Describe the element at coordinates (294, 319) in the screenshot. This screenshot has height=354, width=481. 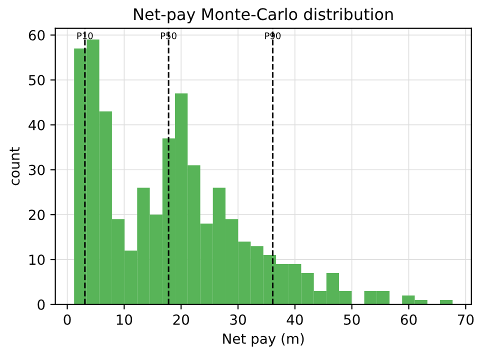
I see `x-tick-label: 40` at that location.